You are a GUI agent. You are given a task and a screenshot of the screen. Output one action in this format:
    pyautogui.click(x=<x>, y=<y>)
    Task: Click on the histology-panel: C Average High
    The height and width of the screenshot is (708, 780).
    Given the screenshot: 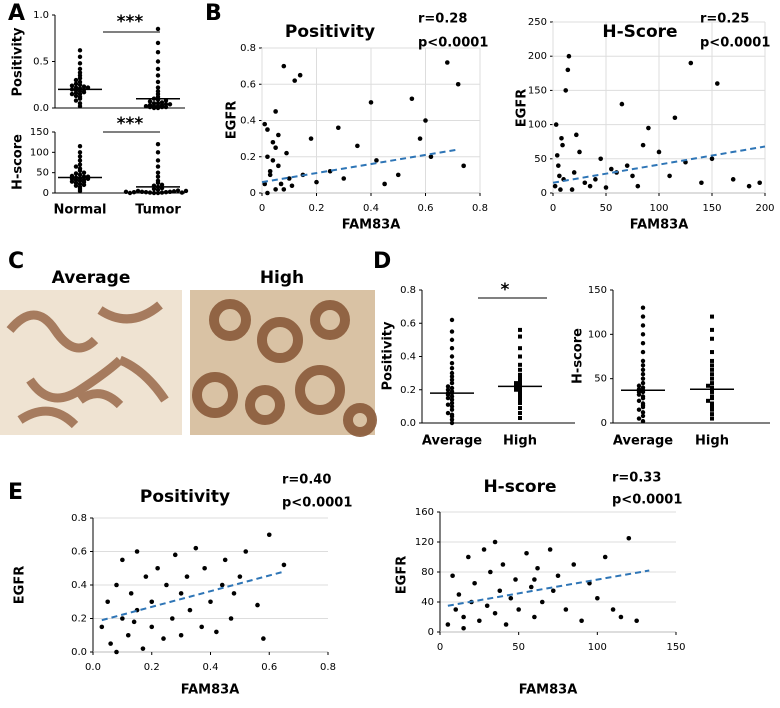 What is the action you would take?
    pyautogui.click(x=188, y=343)
    